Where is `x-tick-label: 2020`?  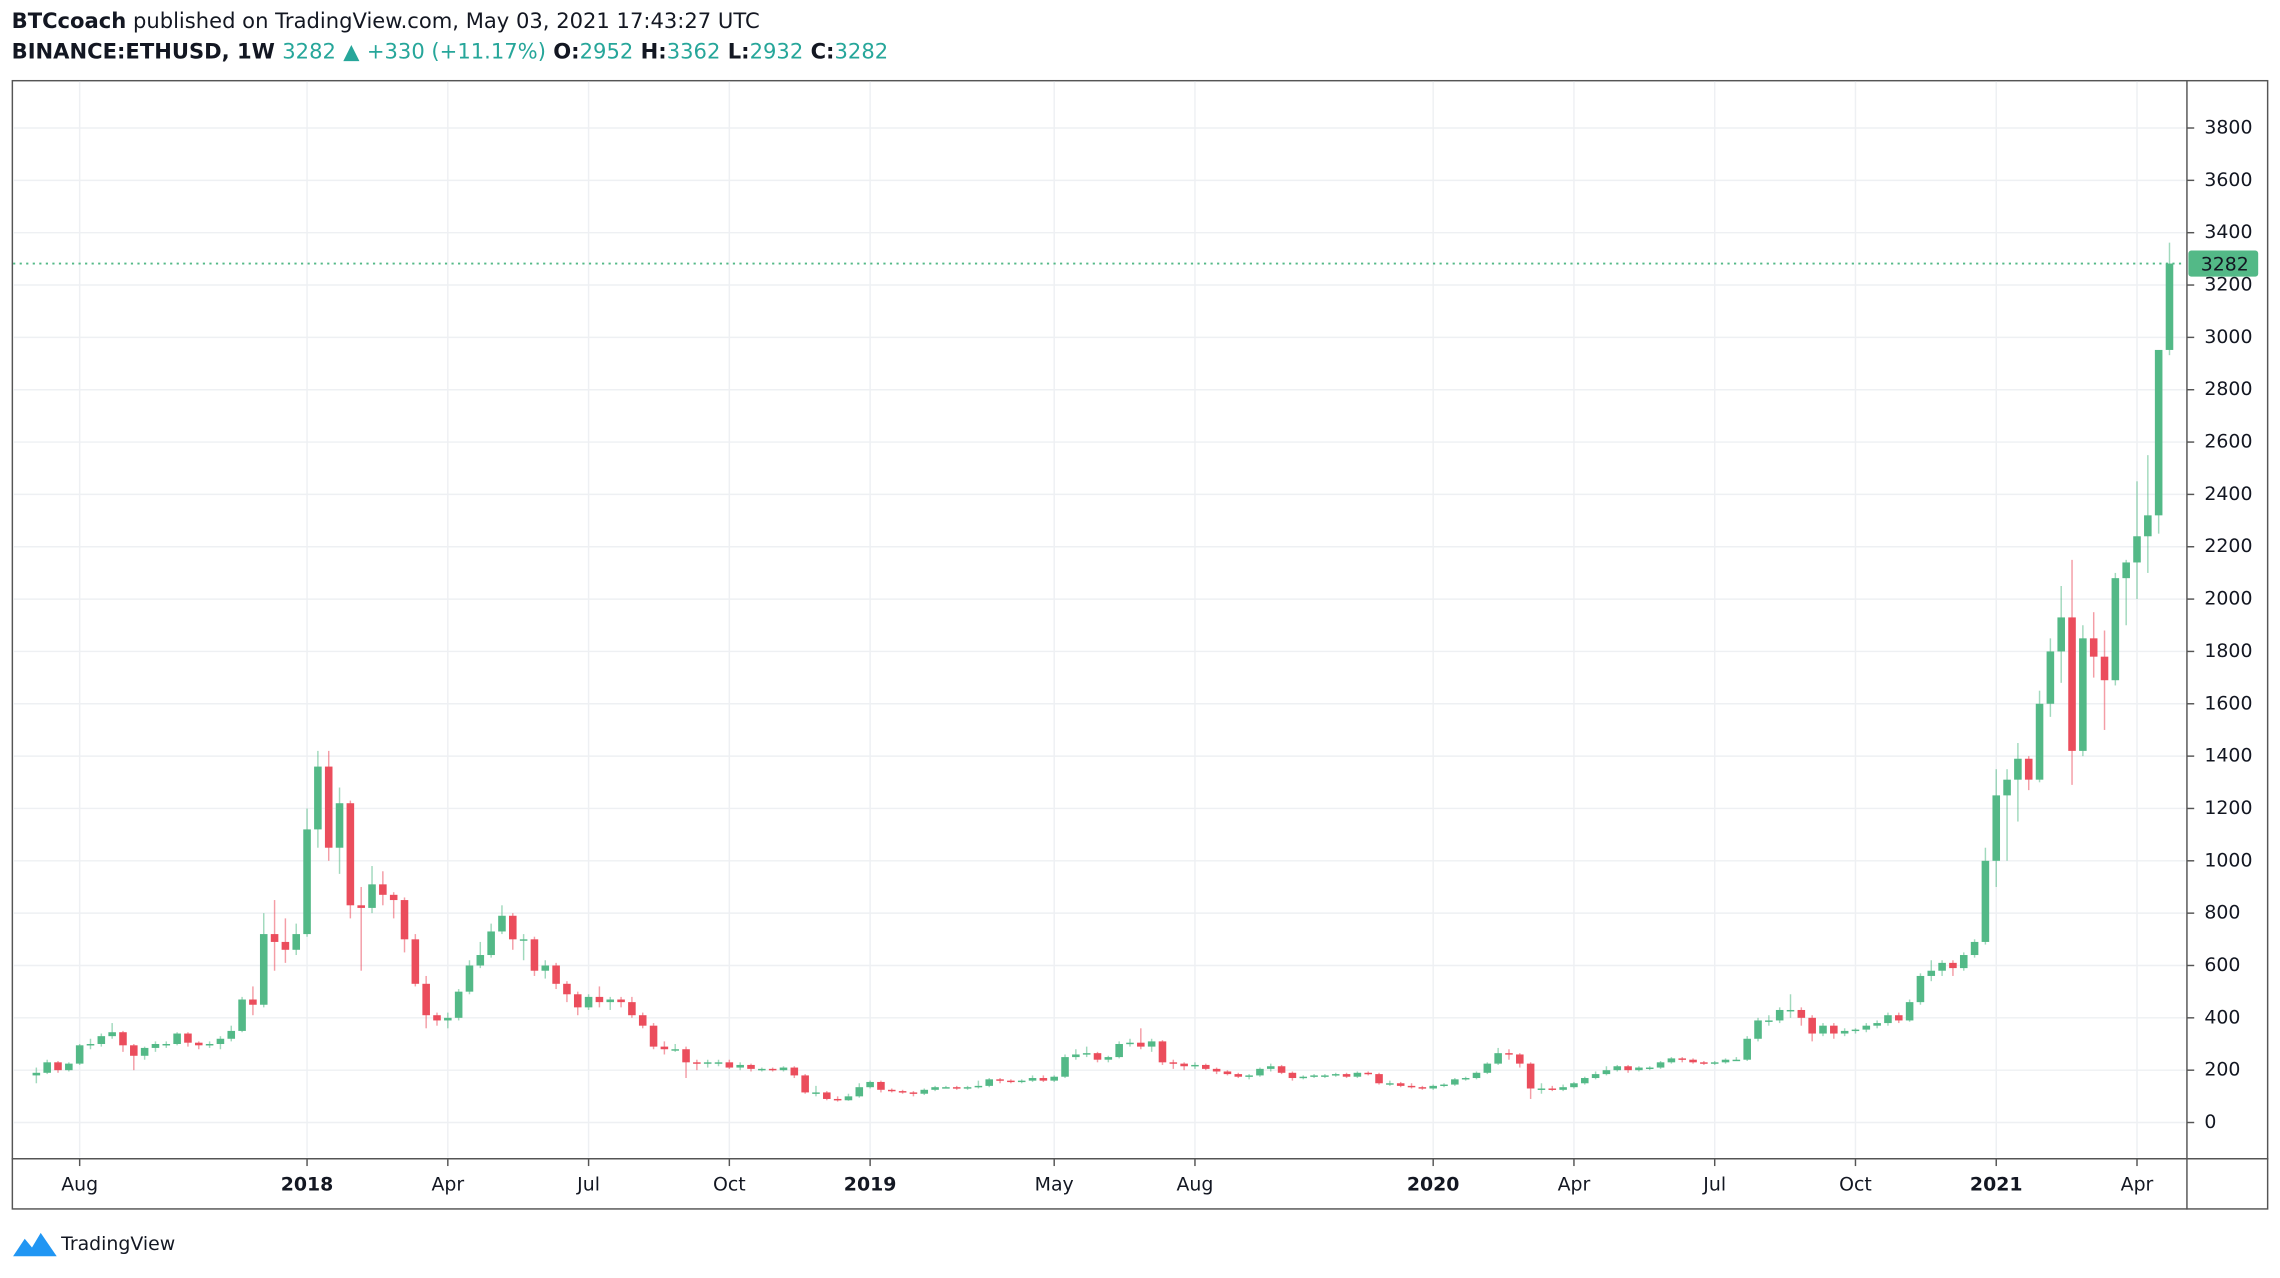 x-tick-label: 2020 is located at coordinates (1433, 1184).